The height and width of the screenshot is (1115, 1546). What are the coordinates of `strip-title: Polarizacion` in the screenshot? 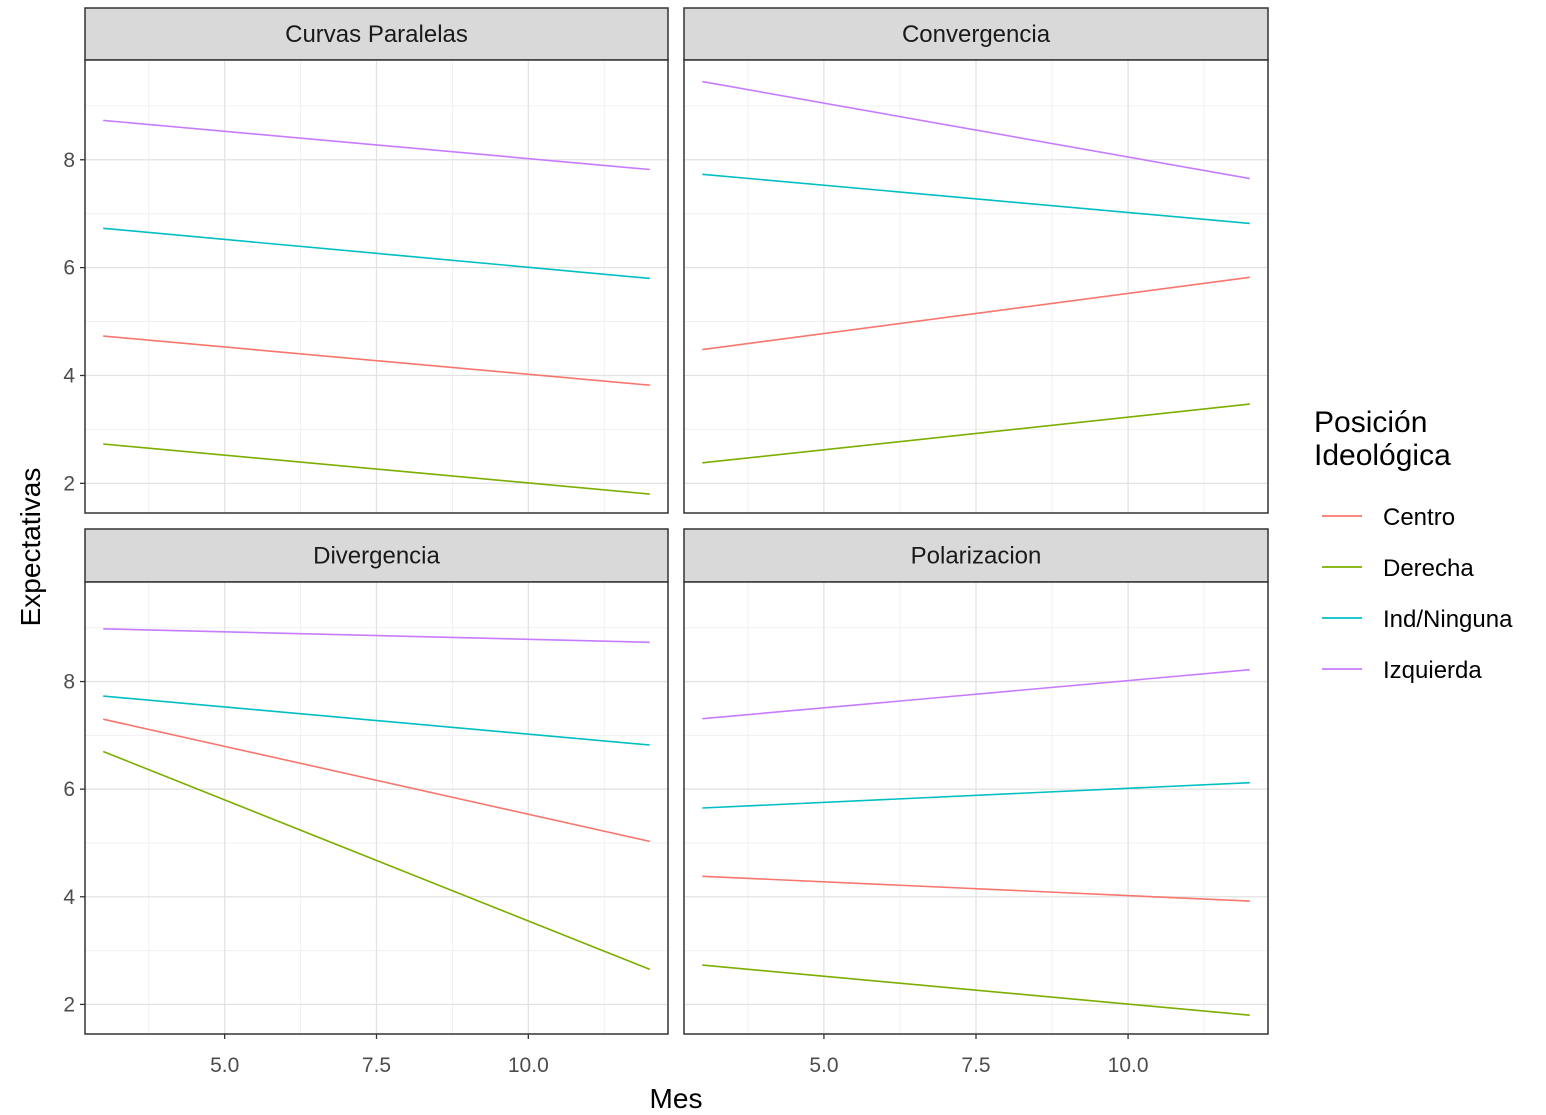 It's located at (976, 556).